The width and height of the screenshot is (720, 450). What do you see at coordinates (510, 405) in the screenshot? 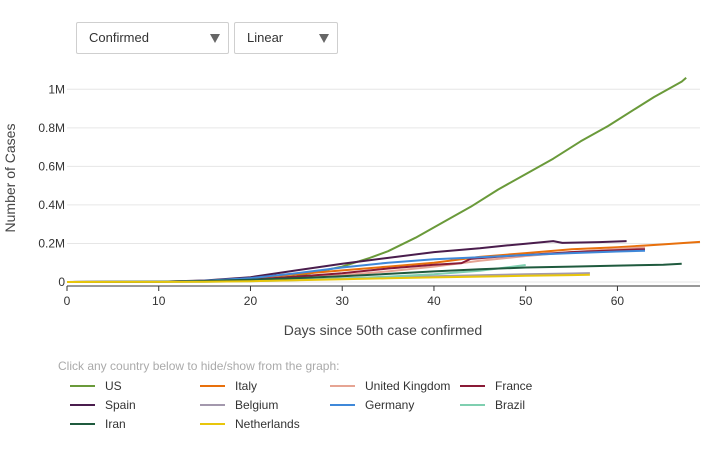
I see `legend-label: Brazil` at bounding box center [510, 405].